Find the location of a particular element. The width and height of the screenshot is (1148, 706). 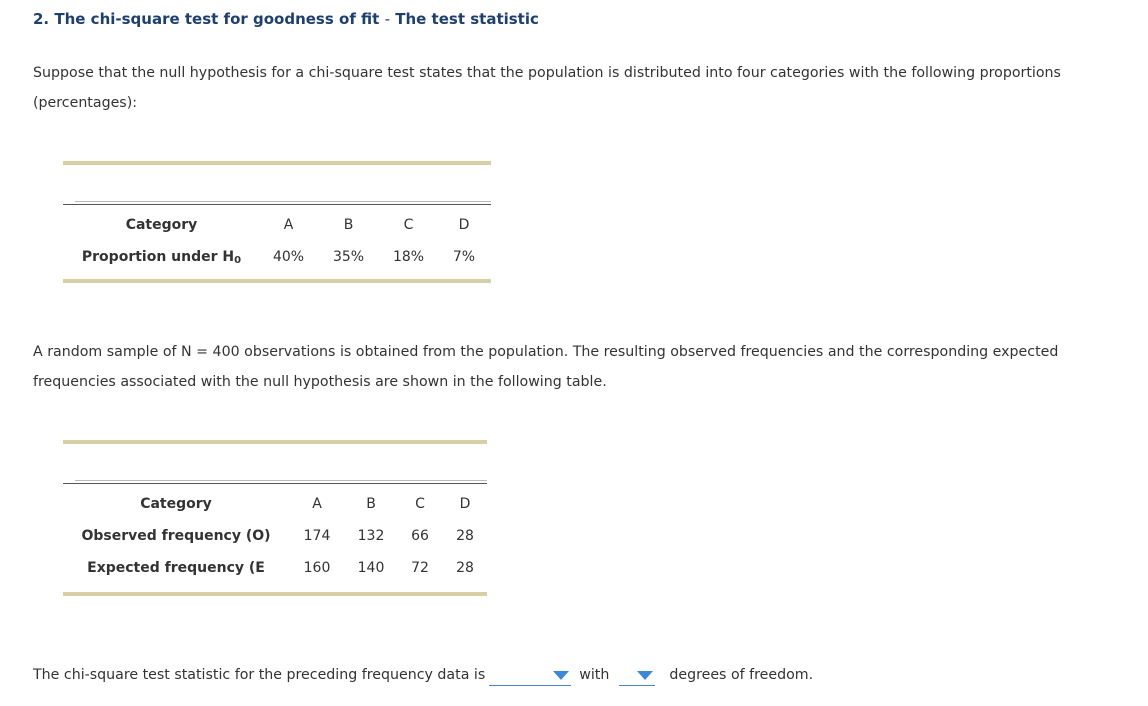

table-row: Observed frequency (O) 174 132 66 28 is located at coordinates (275, 536).